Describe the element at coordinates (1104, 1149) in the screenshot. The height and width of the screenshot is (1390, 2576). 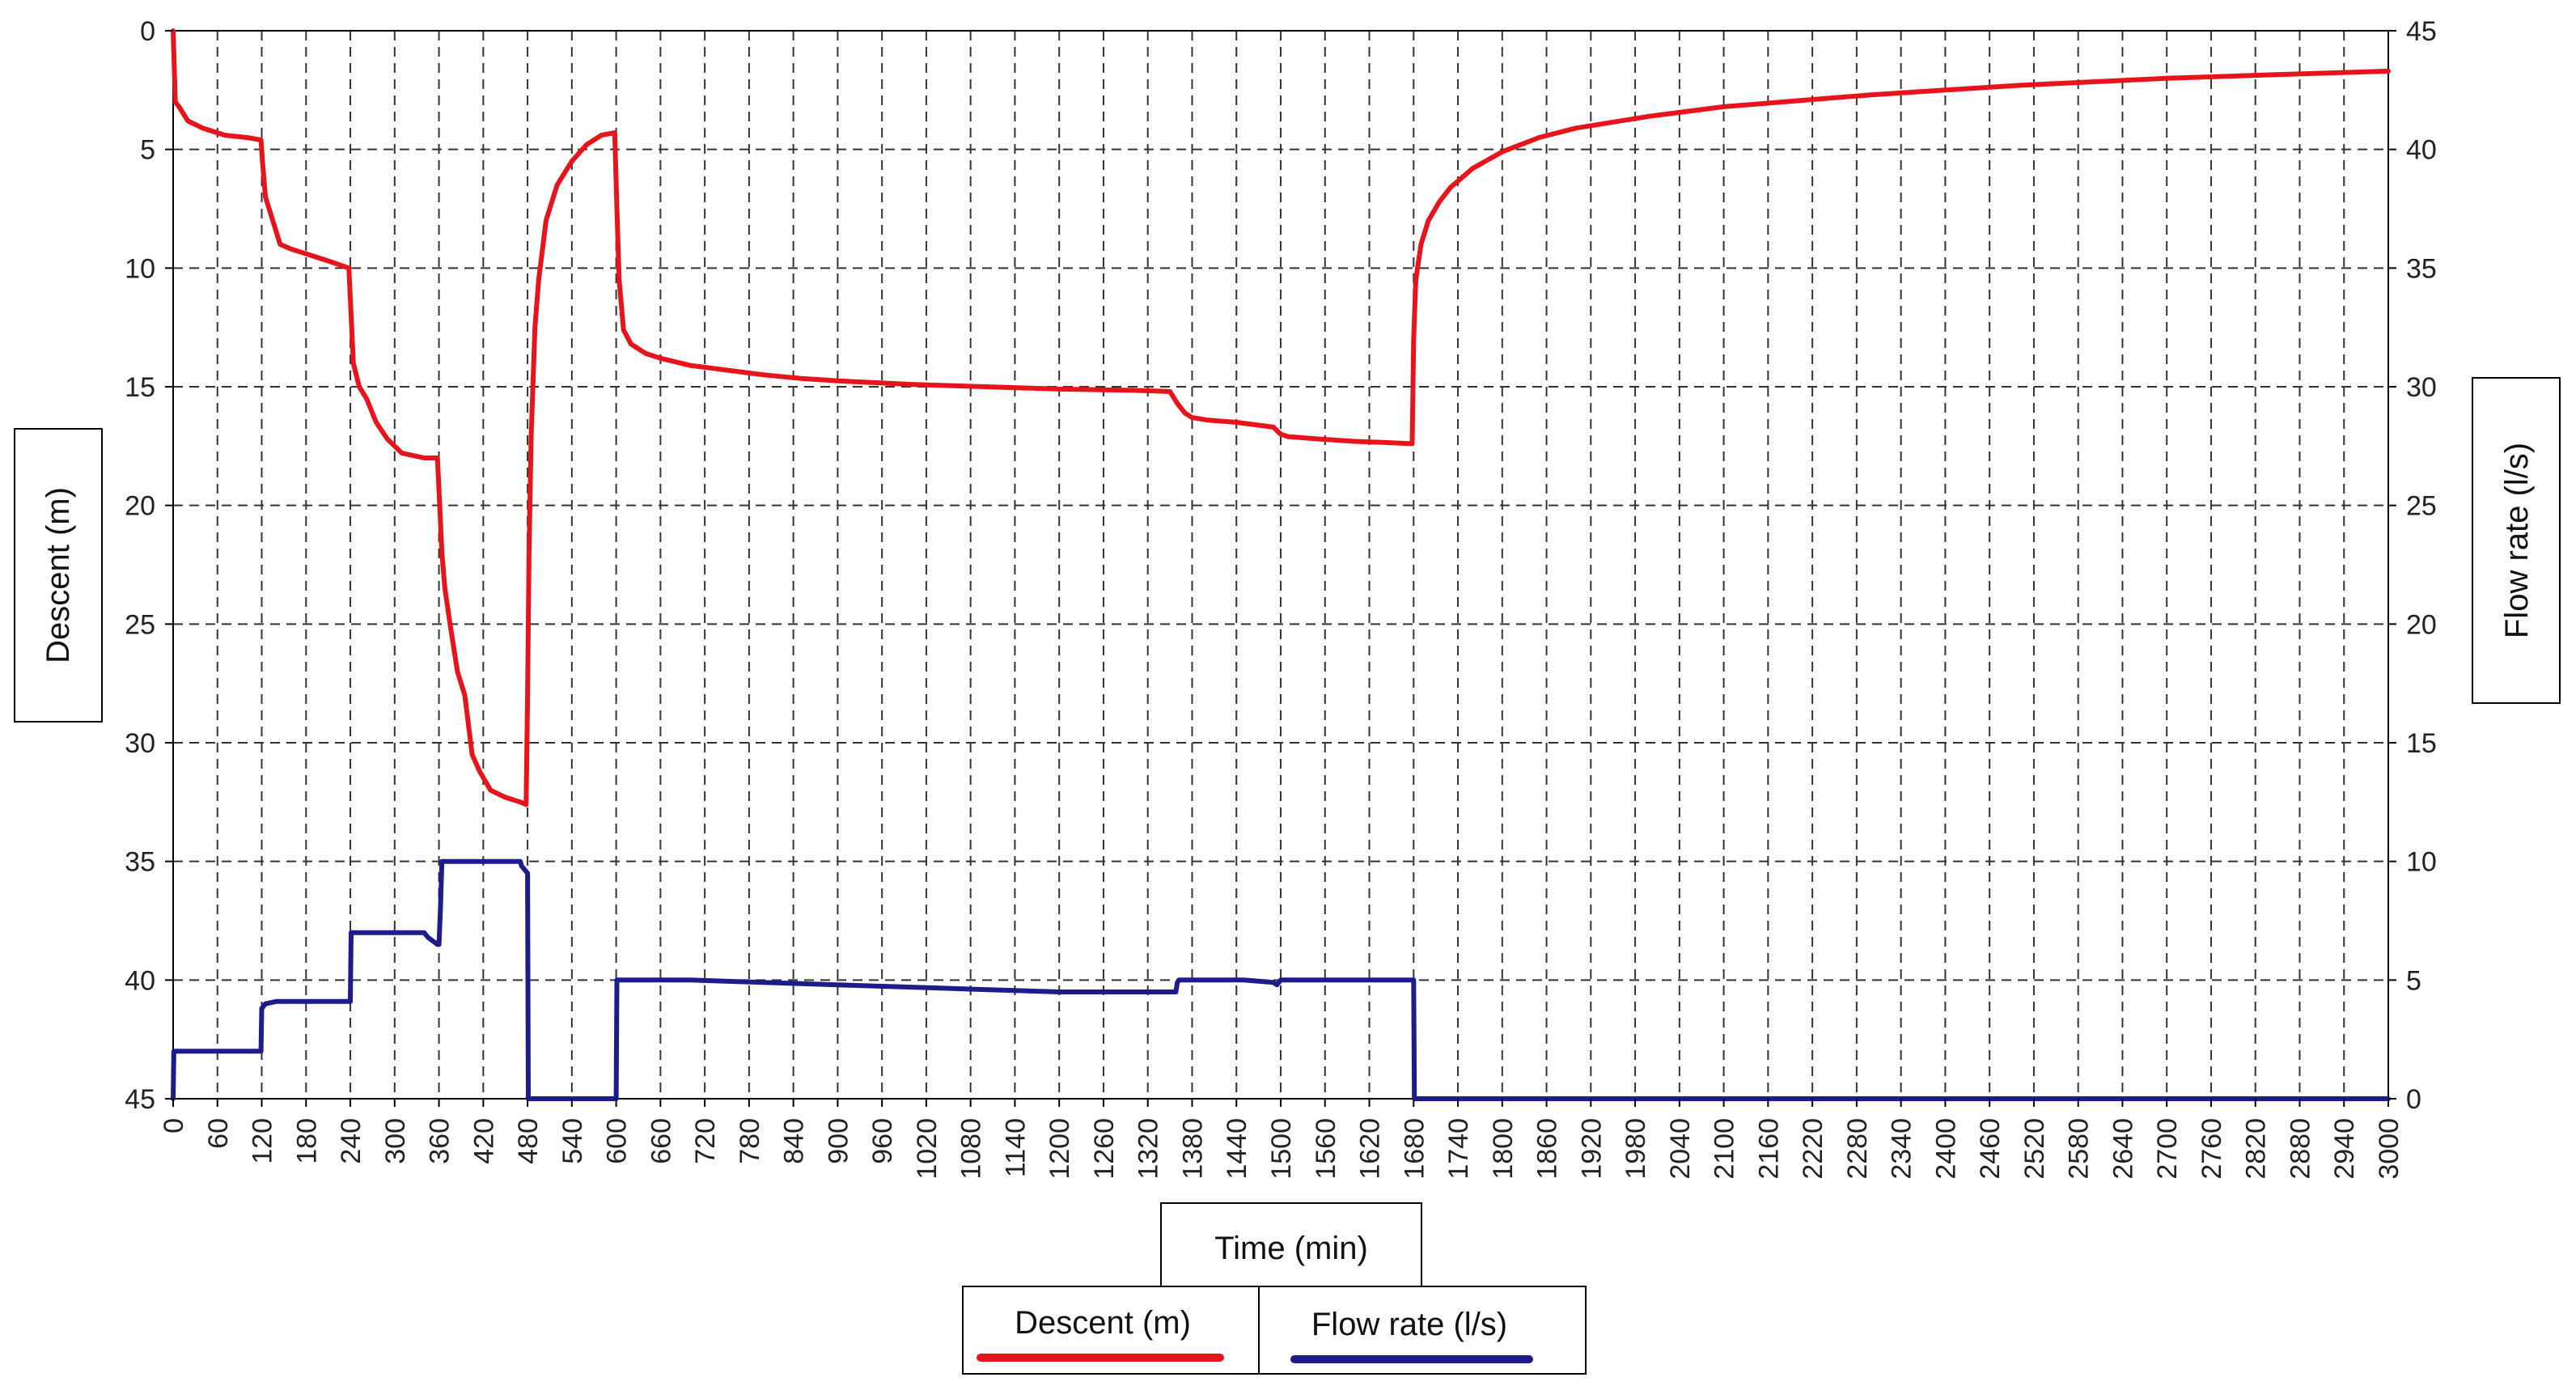
I see `x-tick-label: 1260` at that location.